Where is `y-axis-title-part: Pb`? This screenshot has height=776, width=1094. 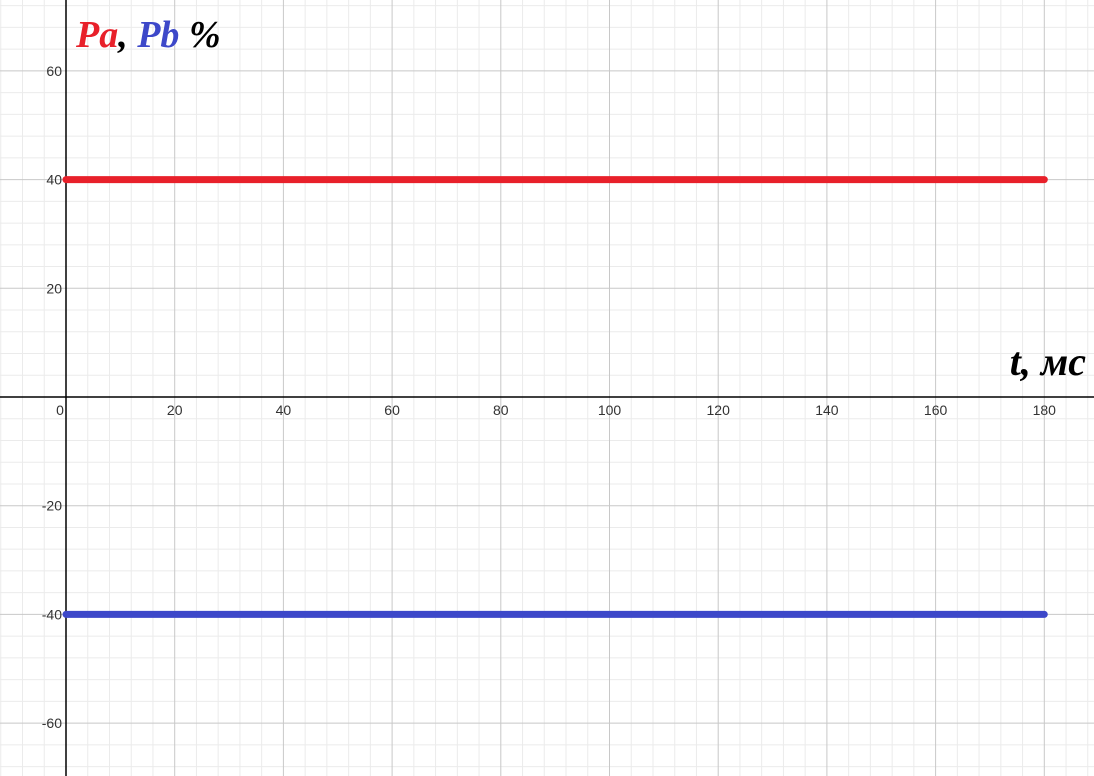
y-axis-title-part: Pb is located at coordinates (158, 35).